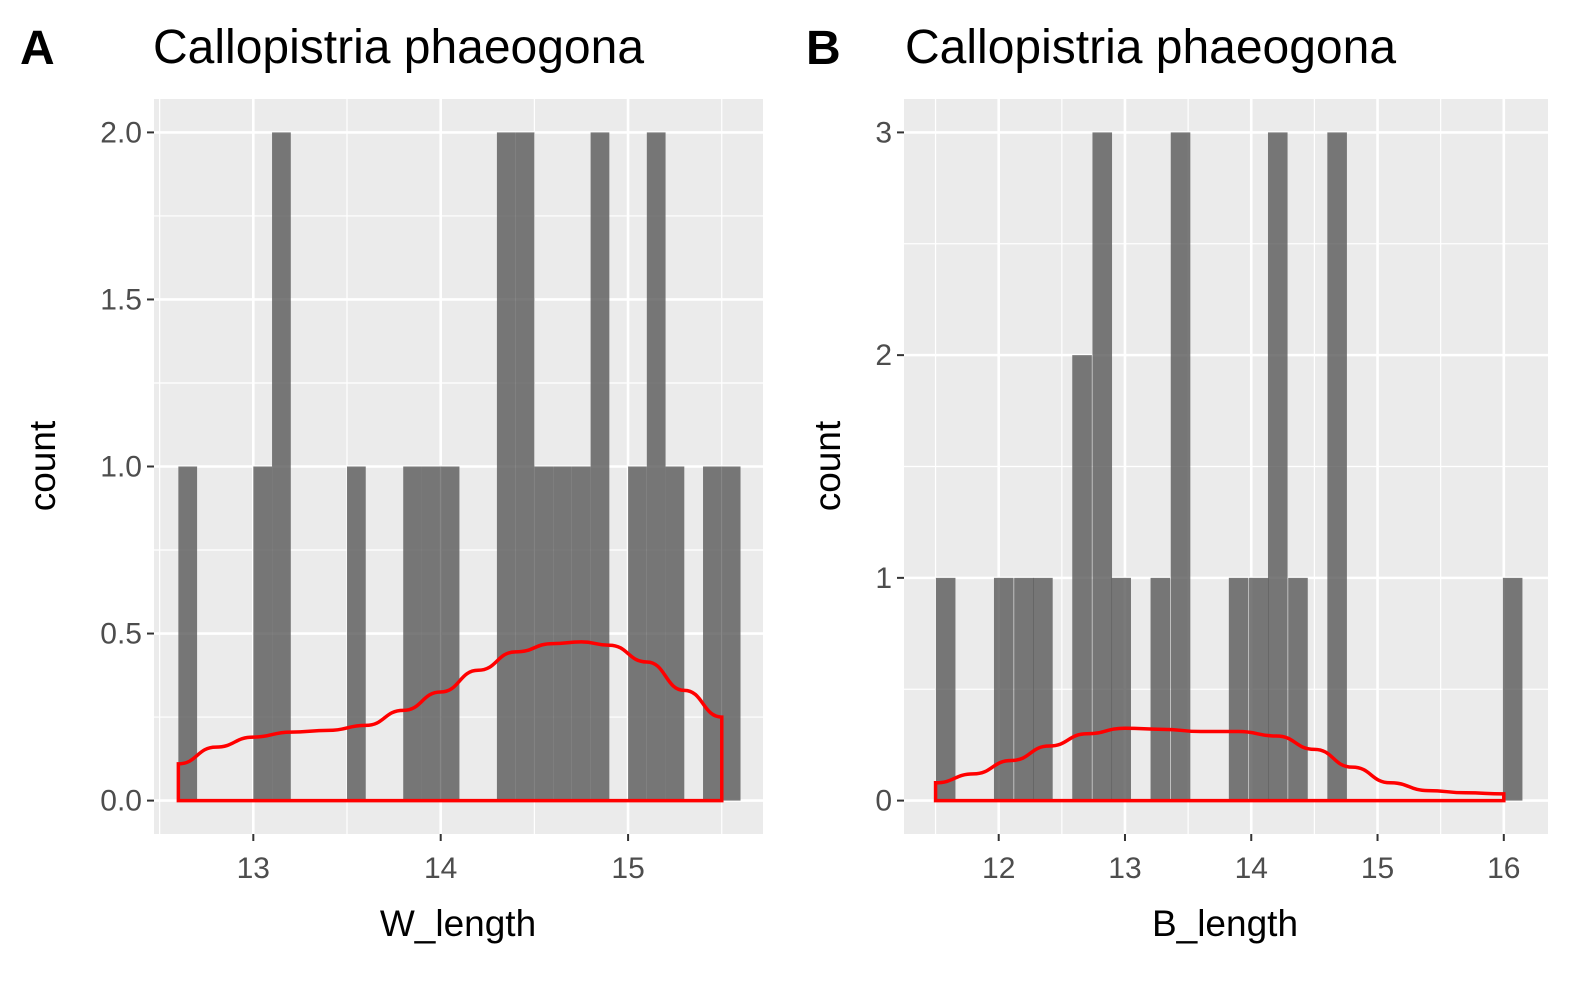 The image size is (1593, 984). Describe the element at coordinates (883, 355) in the screenshot. I see `y-tick-label: 2` at that location.